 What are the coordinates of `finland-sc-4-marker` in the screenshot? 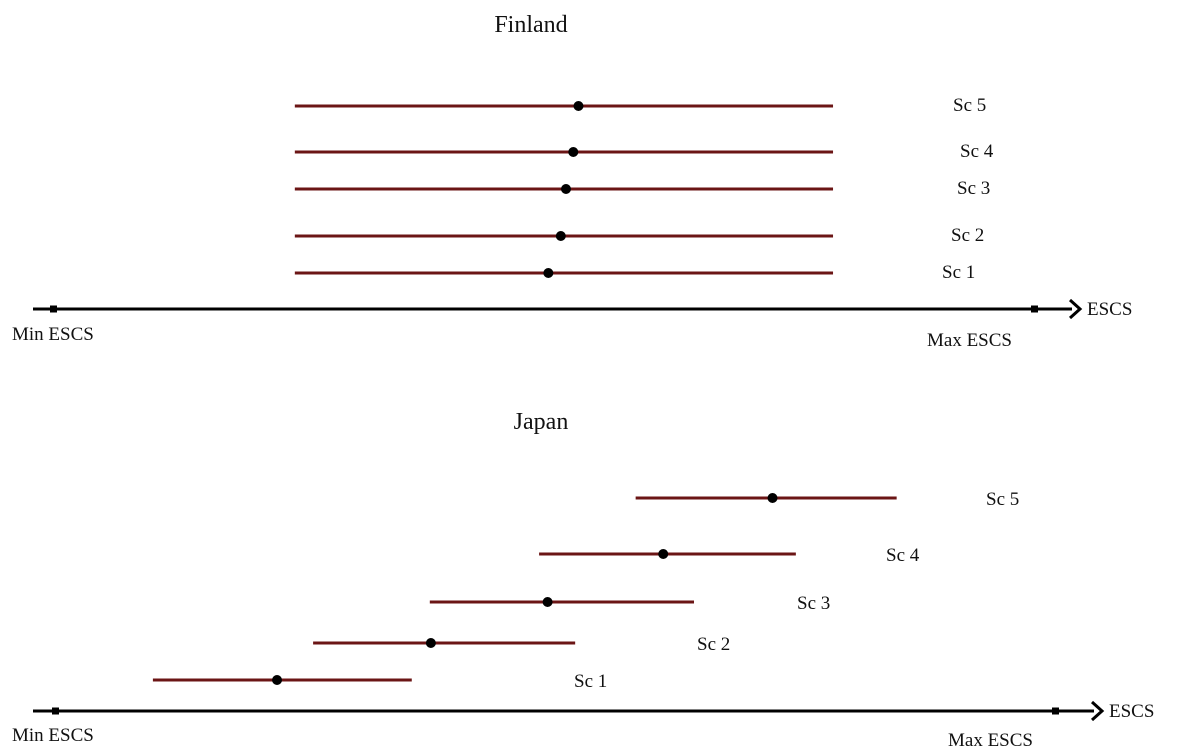 It's located at (573, 152).